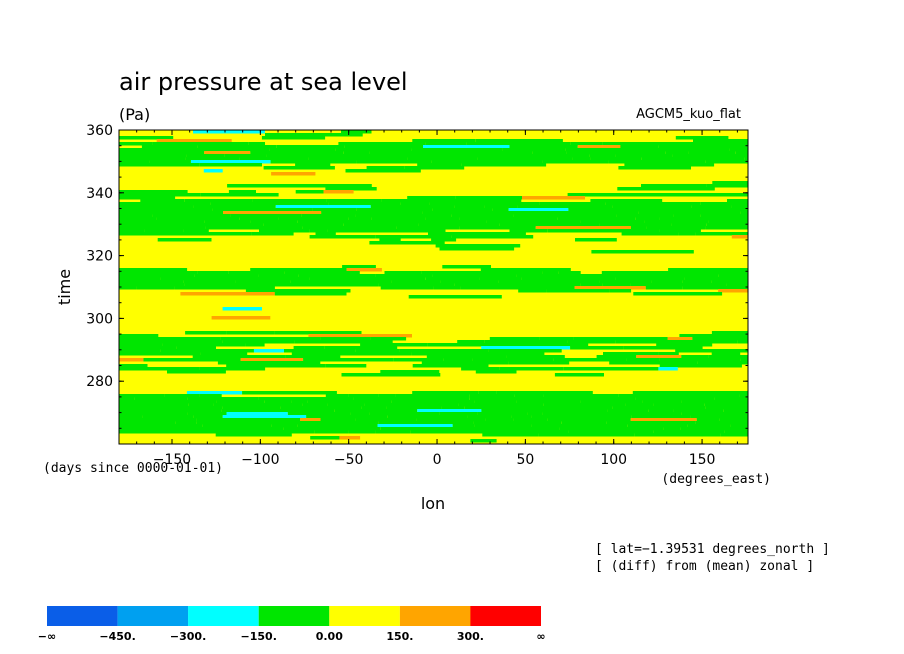 The width and height of the screenshot is (904, 654). What do you see at coordinates (688, 114) in the screenshot?
I see `model-name: AGCM5_kuo_flat` at bounding box center [688, 114].